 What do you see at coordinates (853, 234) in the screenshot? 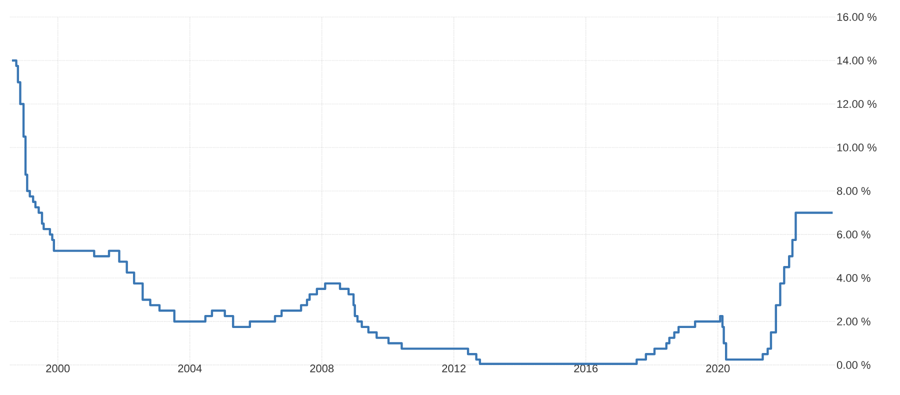
I see `y-tick-label: 6.00 %` at bounding box center [853, 234].